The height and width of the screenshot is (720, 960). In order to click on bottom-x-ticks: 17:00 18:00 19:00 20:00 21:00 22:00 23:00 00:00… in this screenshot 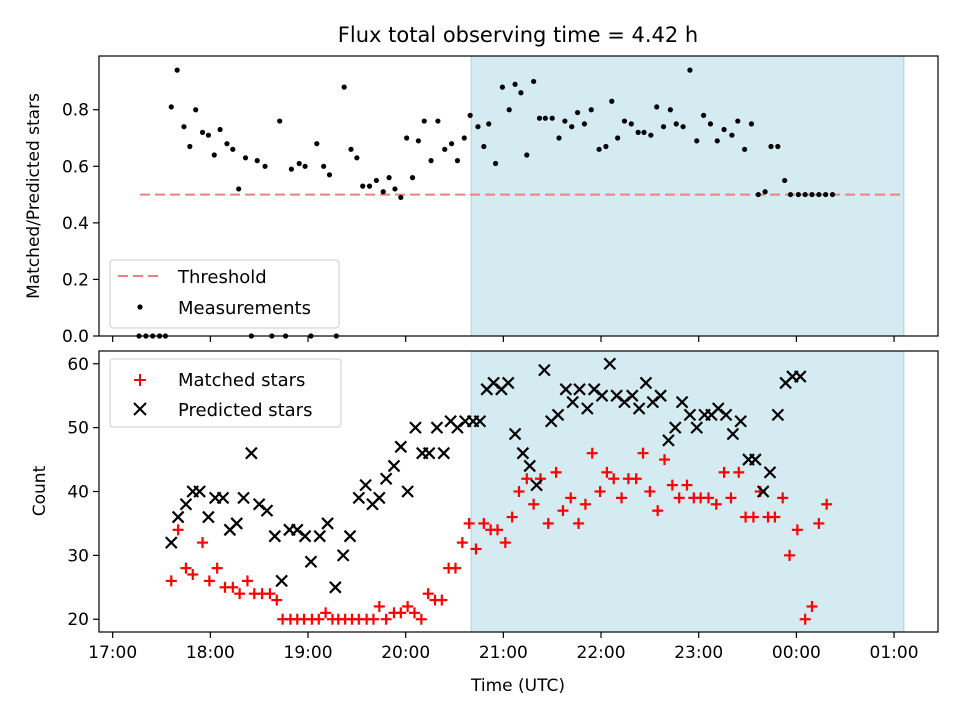, I will do `click(503, 647)`.